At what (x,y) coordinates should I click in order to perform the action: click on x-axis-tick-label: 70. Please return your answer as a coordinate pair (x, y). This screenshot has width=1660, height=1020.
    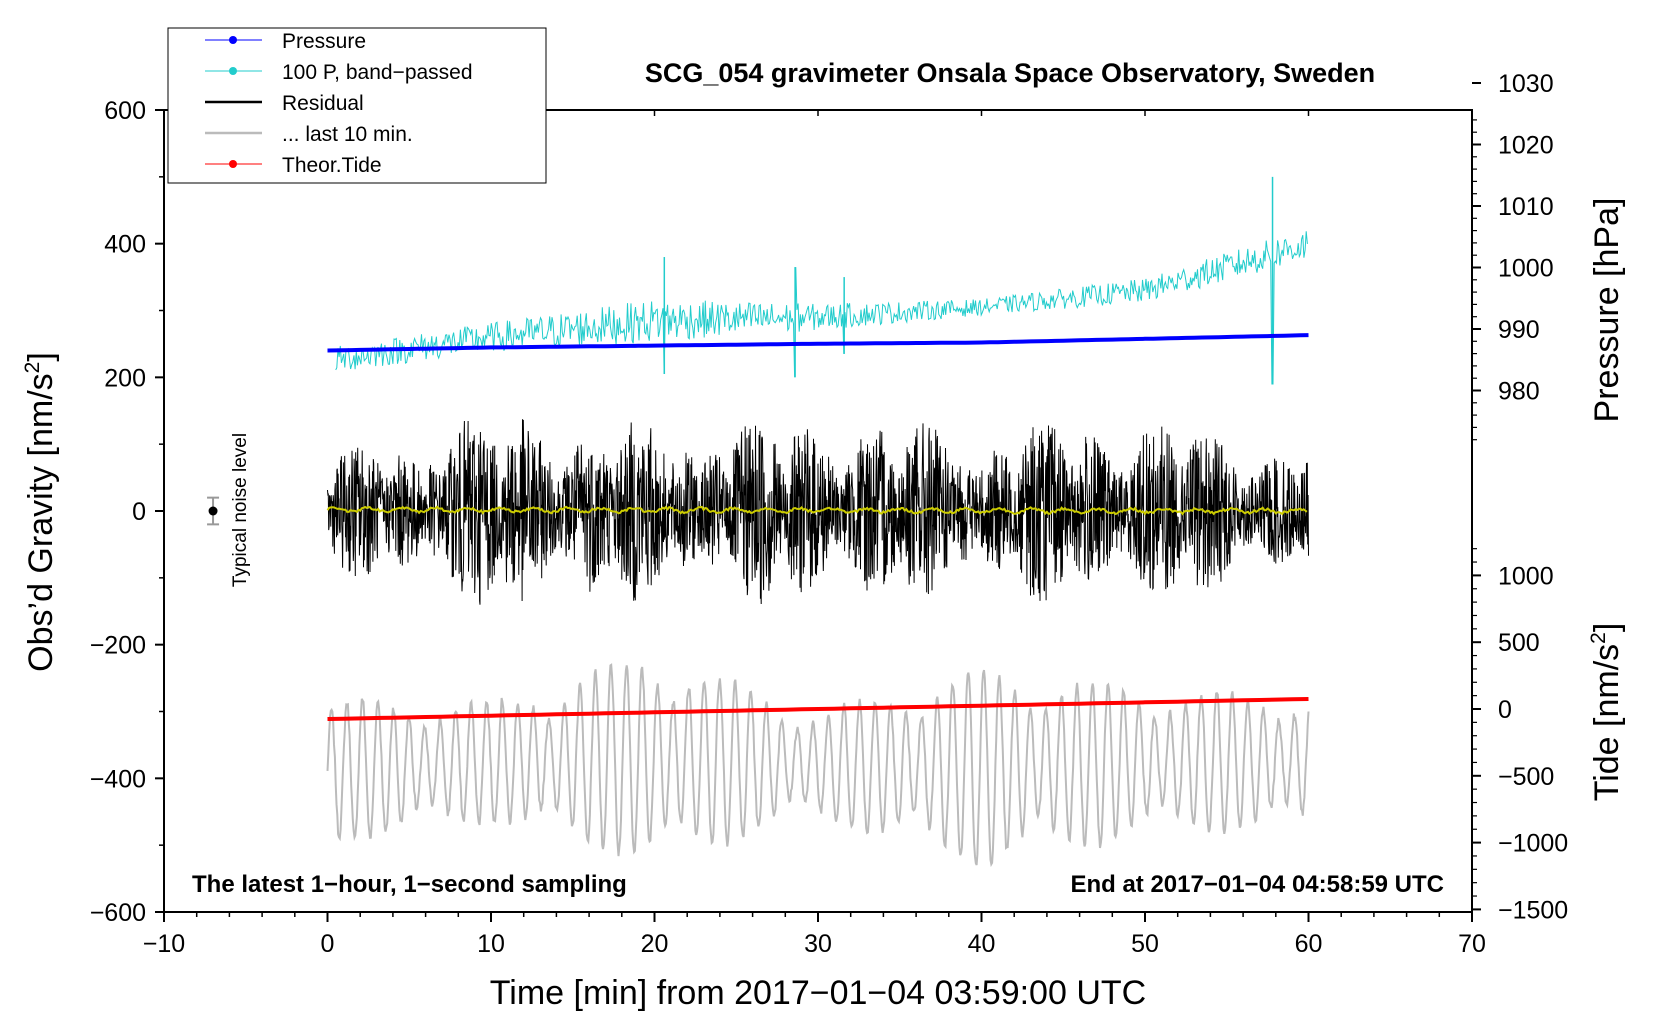
    Looking at the image, I should click on (1472, 944).